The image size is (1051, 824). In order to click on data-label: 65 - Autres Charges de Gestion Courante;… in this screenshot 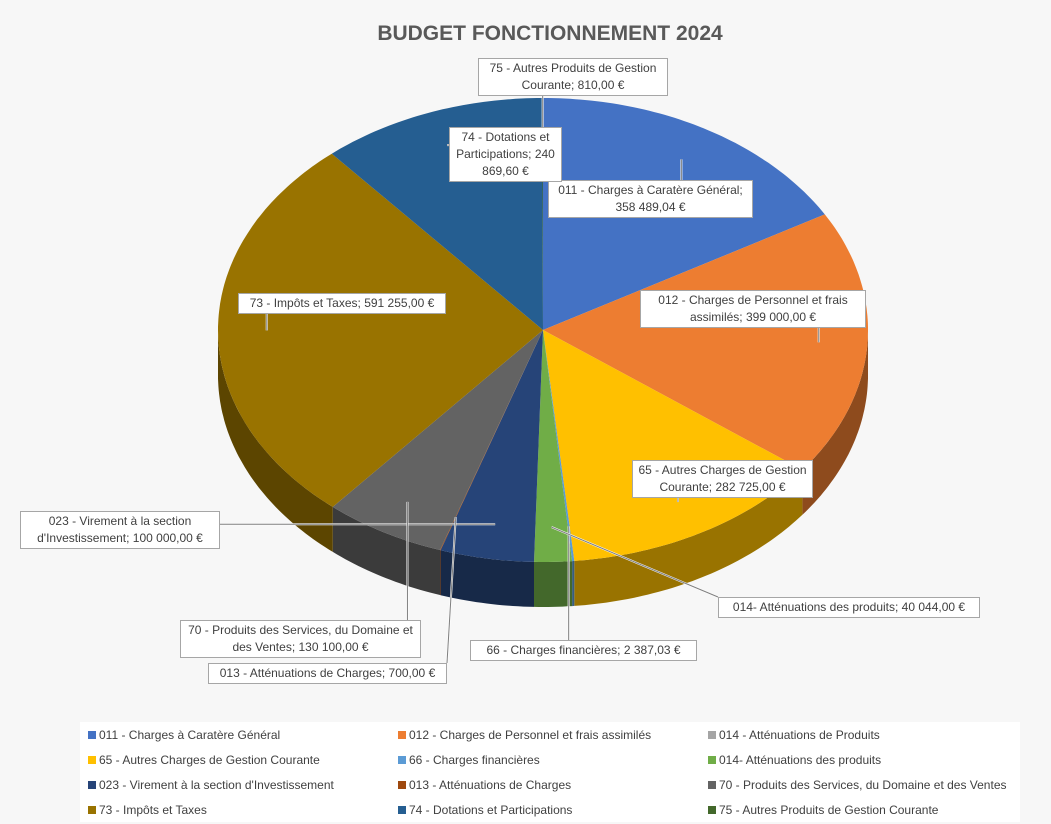, I will do `click(722, 479)`.